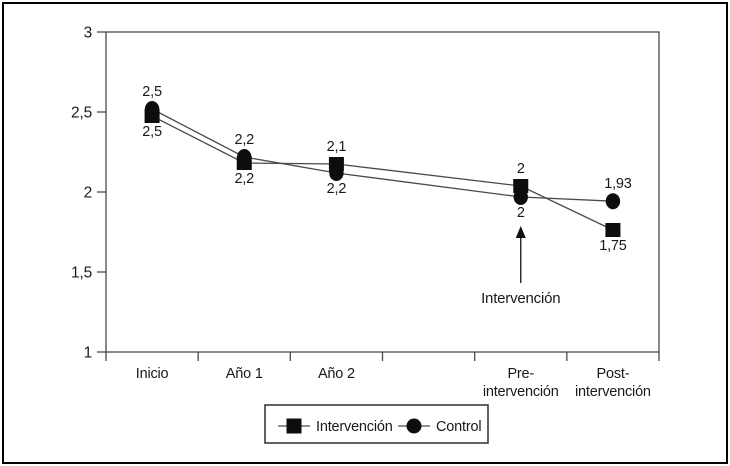 Image resolution: width=730 pixels, height=466 pixels. I want to click on legend-box, so click(376, 424).